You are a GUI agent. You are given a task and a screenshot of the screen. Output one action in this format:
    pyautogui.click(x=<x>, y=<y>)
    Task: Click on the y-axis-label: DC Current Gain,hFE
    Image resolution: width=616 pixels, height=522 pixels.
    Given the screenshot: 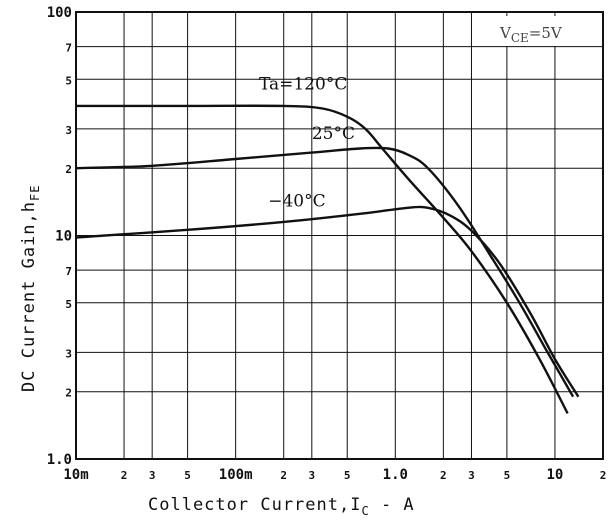 What is the action you would take?
    pyautogui.click(x=30, y=288)
    